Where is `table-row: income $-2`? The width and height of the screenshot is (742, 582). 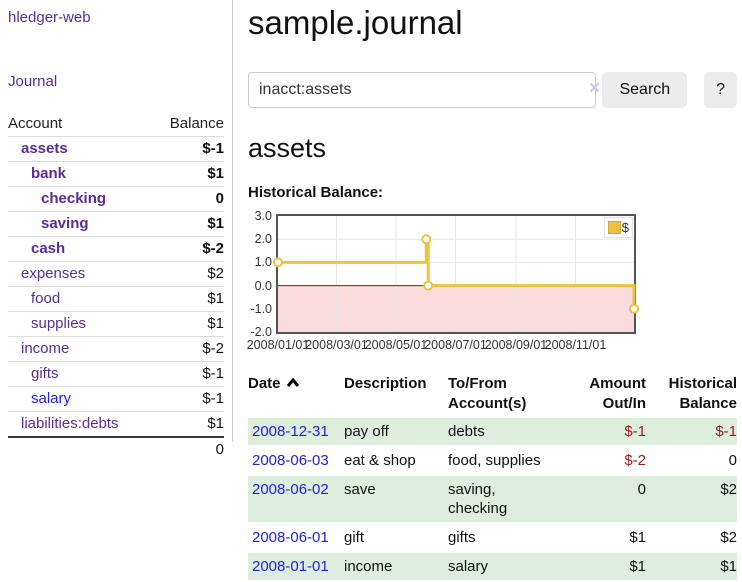
table-row: income $-2 is located at coordinates (116, 349).